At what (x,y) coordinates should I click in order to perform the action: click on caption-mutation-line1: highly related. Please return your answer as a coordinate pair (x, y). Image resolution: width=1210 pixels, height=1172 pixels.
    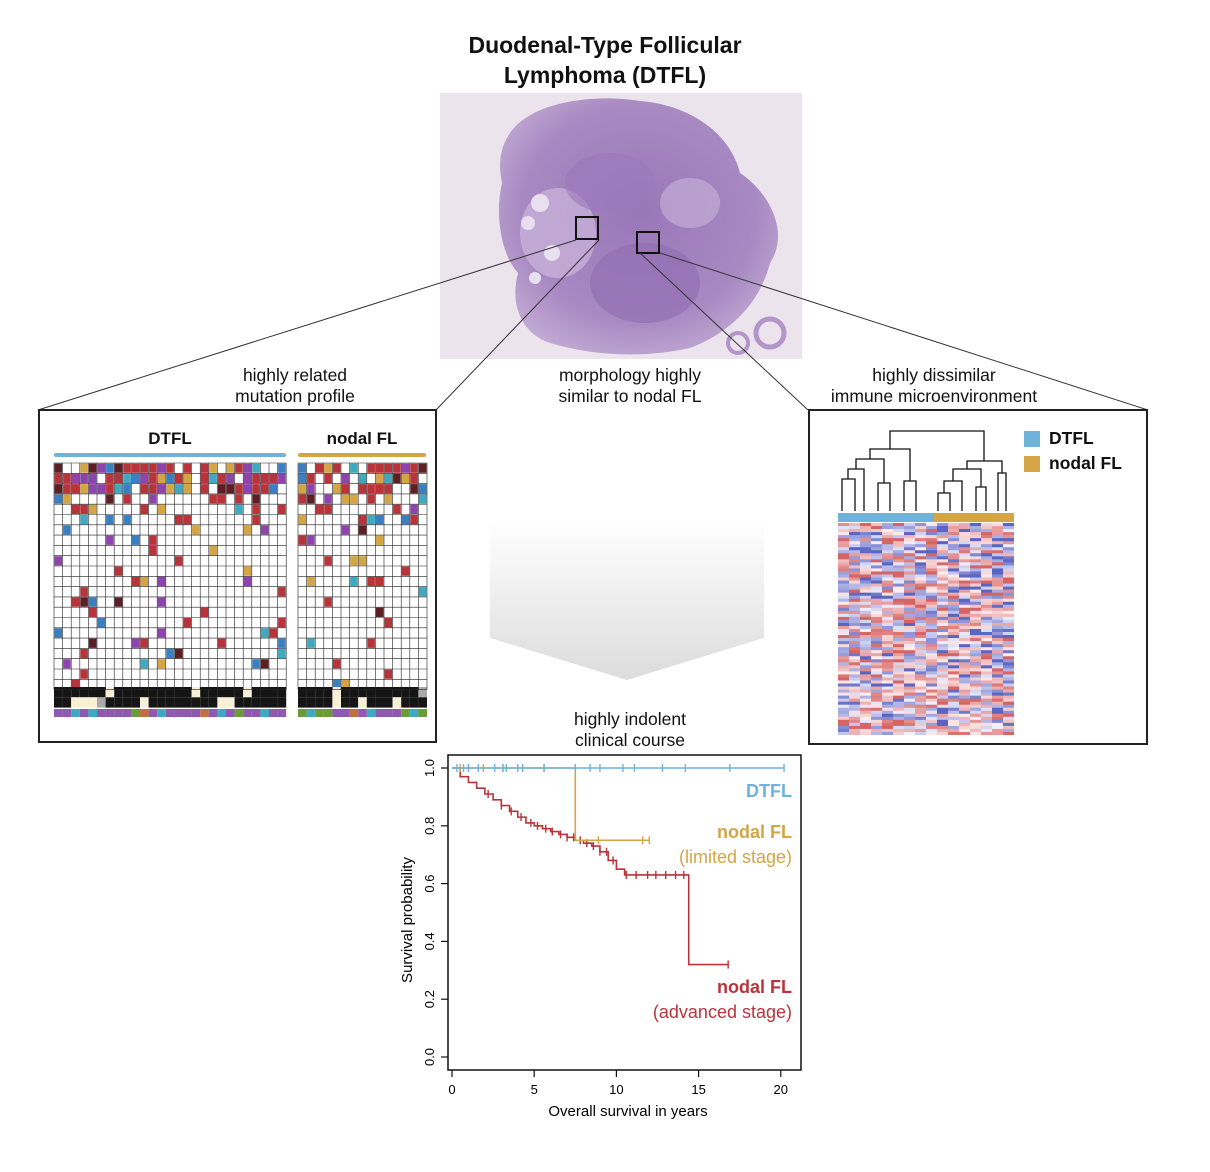
    Looking at the image, I should click on (295, 375).